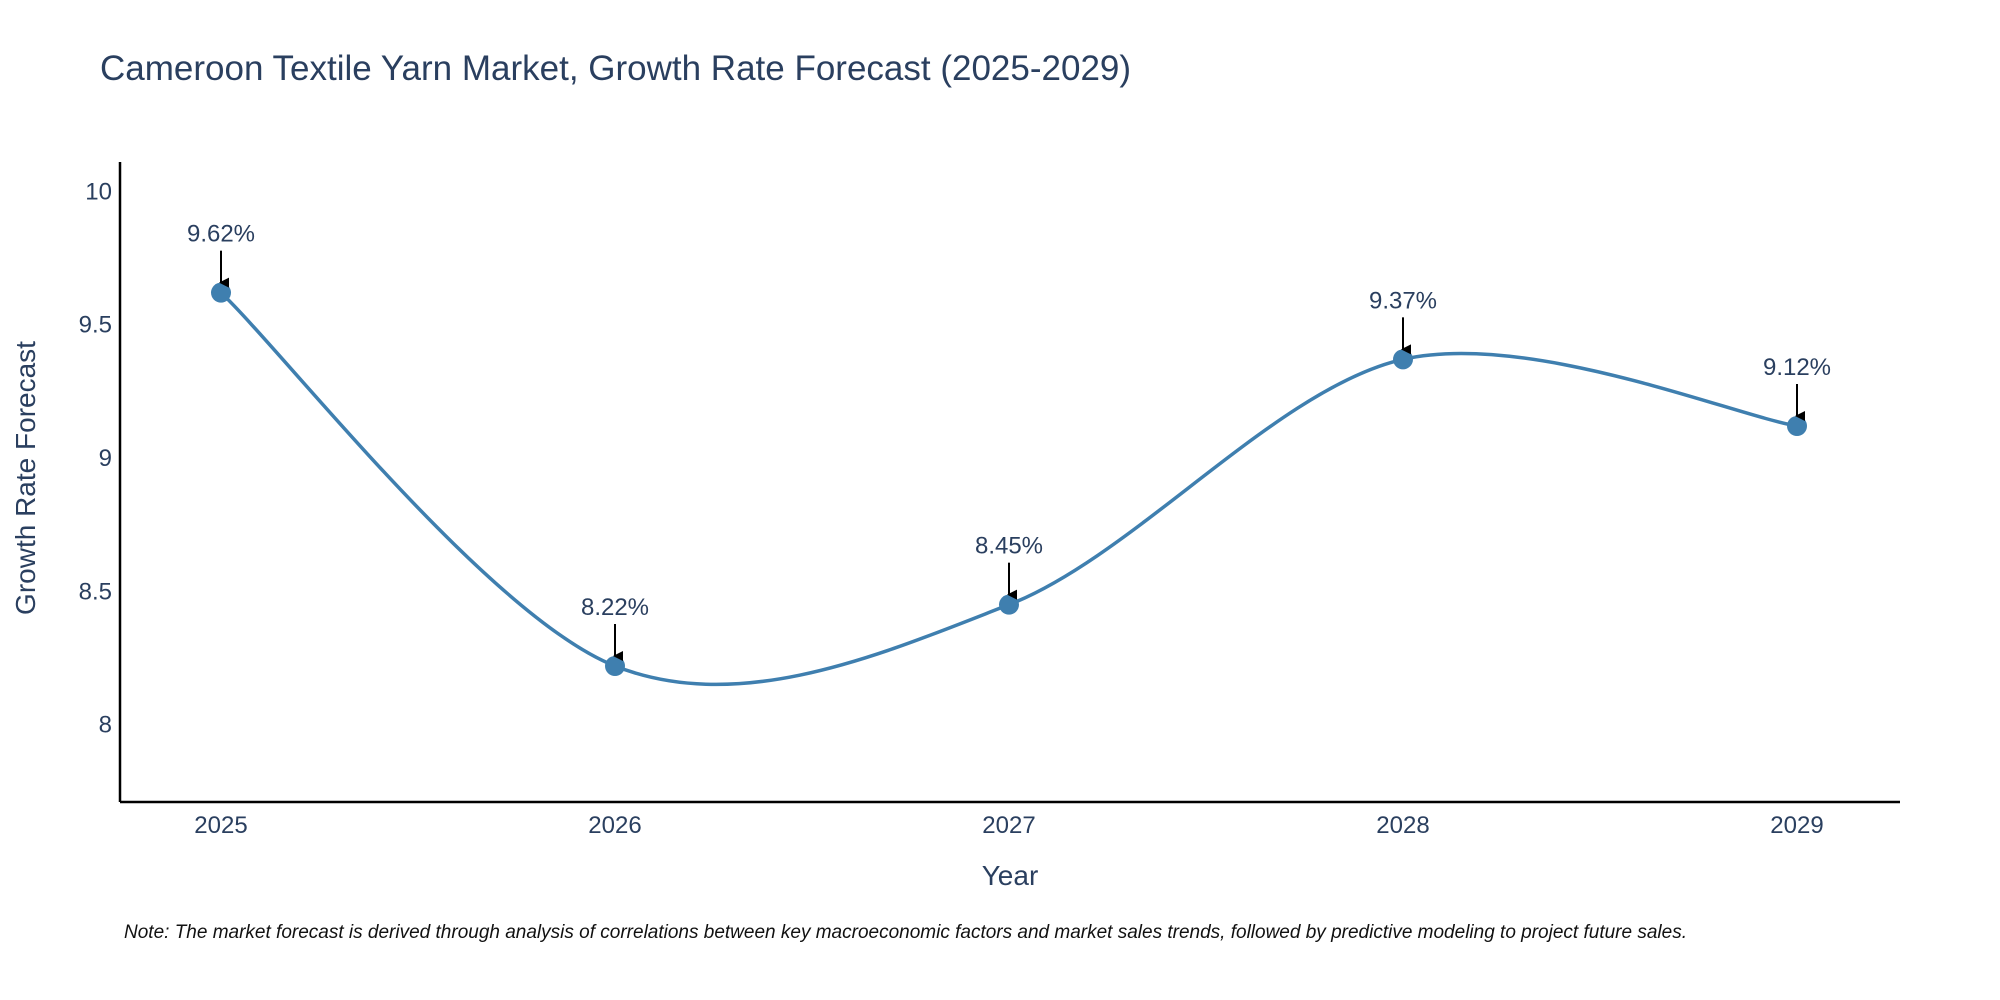 Image resolution: width=2000 pixels, height=1000 pixels. I want to click on y-tick-label: 10, so click(98, 191).